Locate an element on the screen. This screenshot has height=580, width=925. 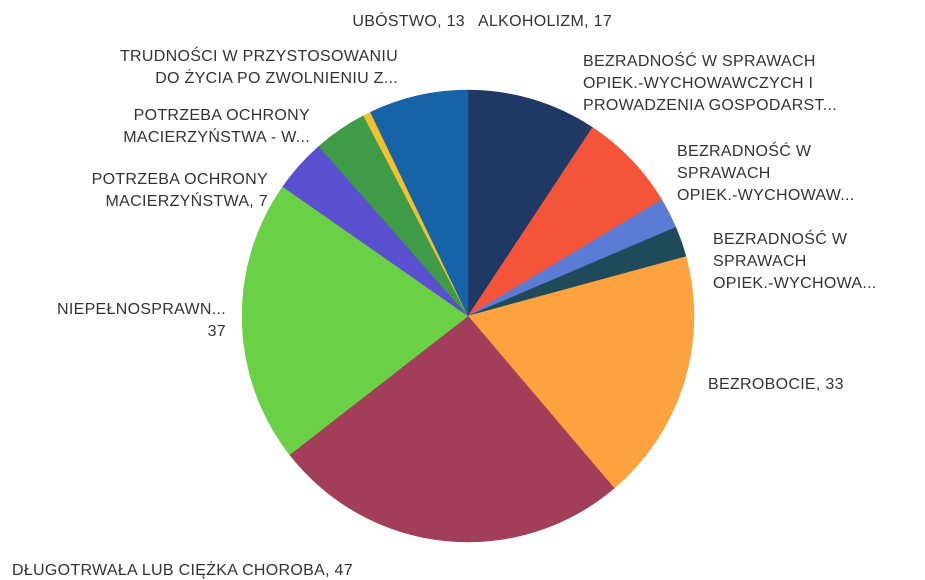
slice-label: DŁUGOTRWAŁA LUB CIĘŻKA CHOROBA, 47 is located at coordinates (182, 569).